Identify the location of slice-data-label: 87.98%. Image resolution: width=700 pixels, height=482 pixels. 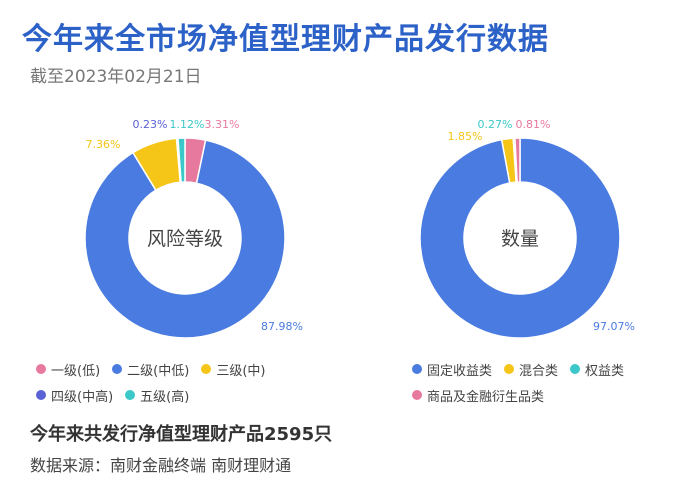
(282, 326).